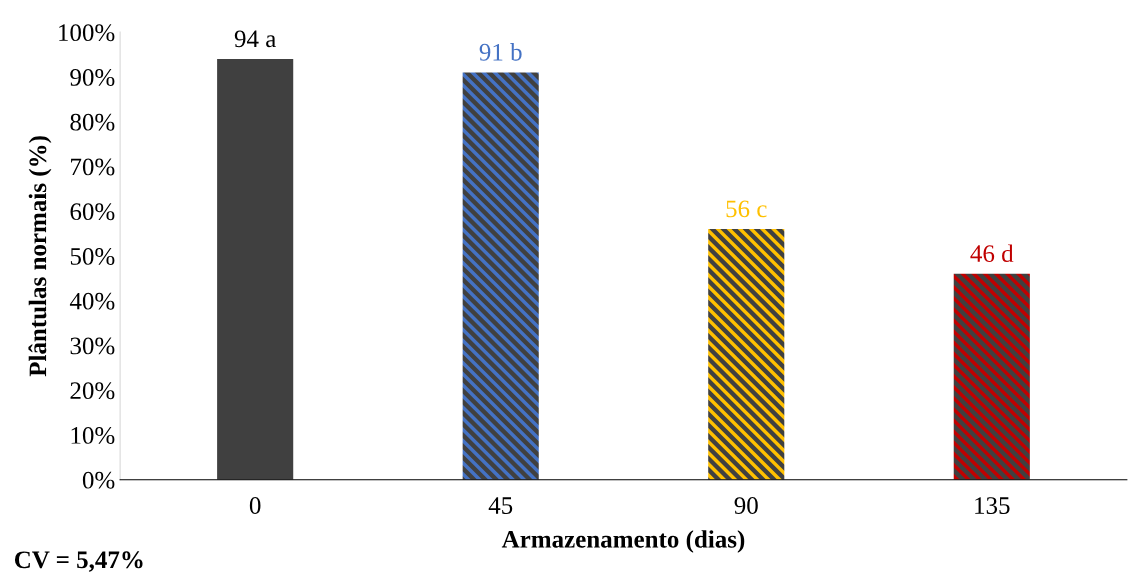 Image resolution: width=1144 pixels, height=585 pixels. What do you see at coordinates (40, 256) in the screenshot?
I see `y-axis-title: Plântulas normais (%)` at bounding box center [40, 256].